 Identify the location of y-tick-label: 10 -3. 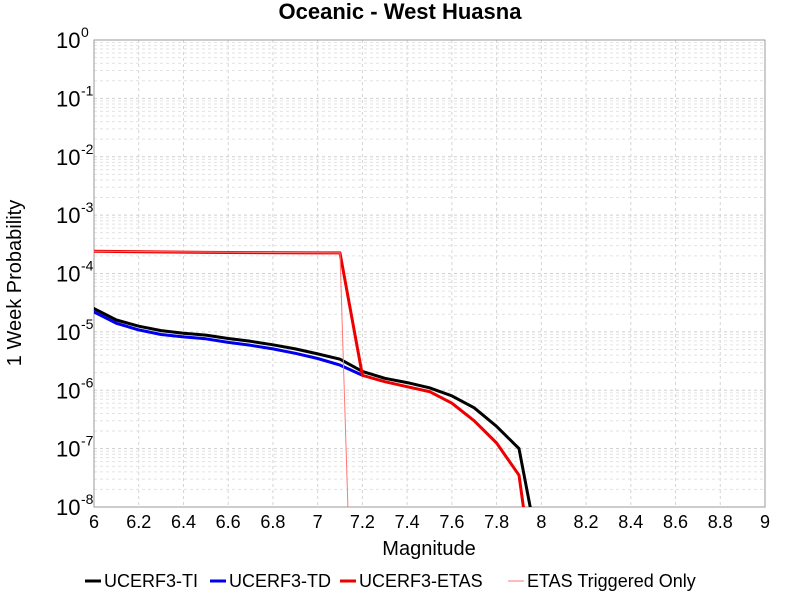
(75, 213).